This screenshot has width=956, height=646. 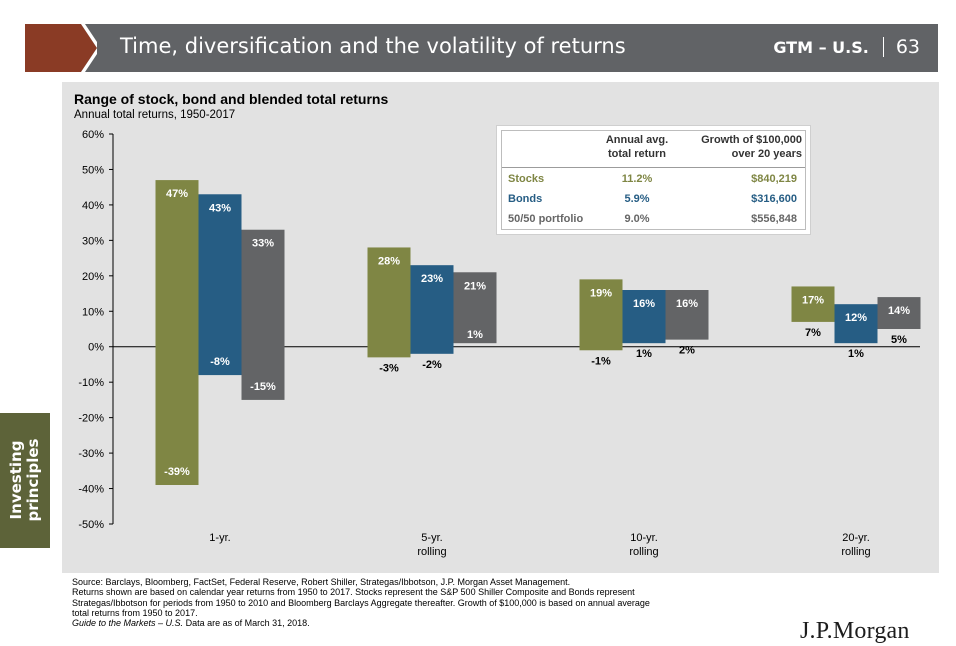 I want to click on header-accent-arrow, so click(x=61, y=48).